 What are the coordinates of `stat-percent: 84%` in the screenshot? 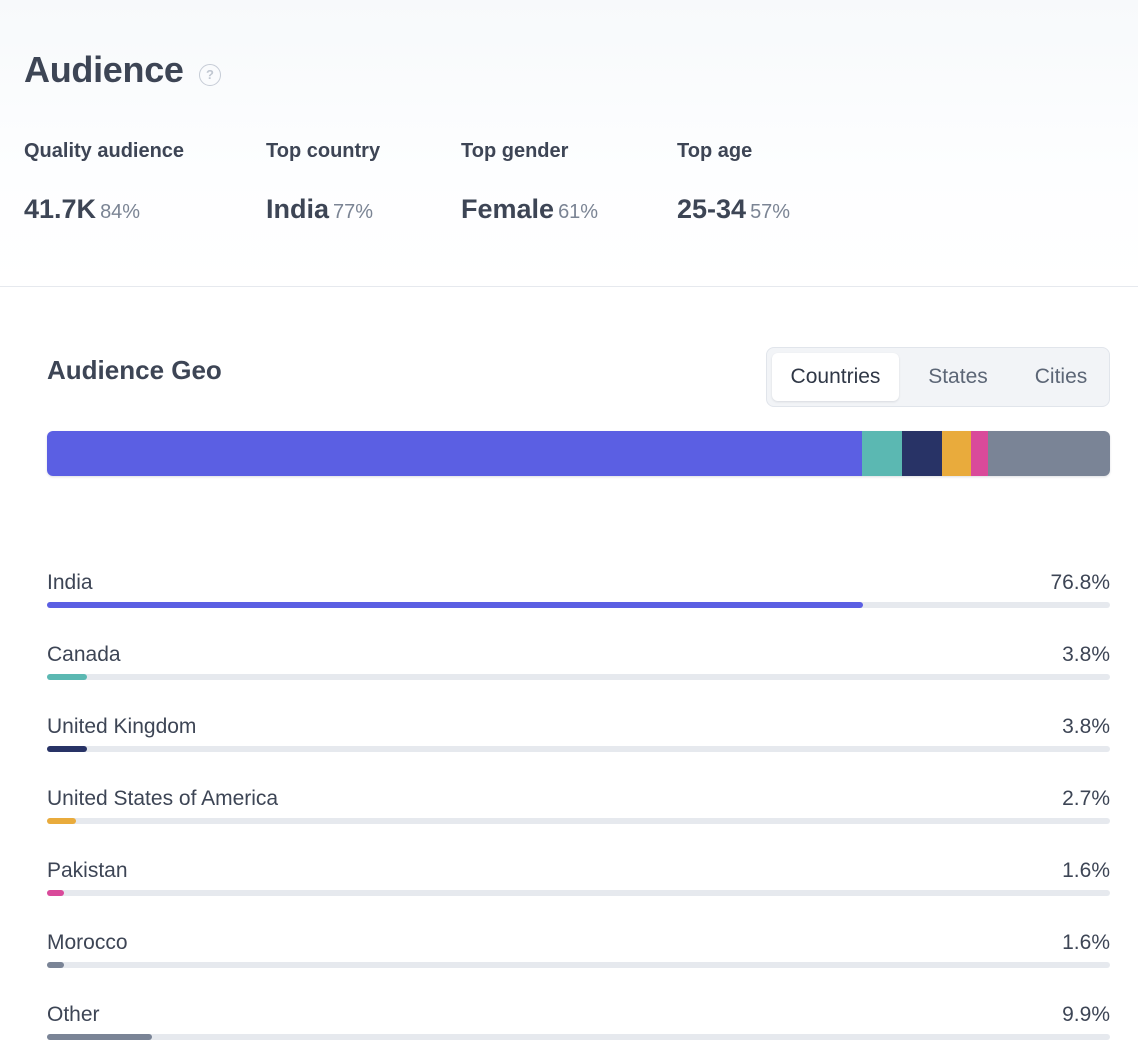 It's located at (120, 212).